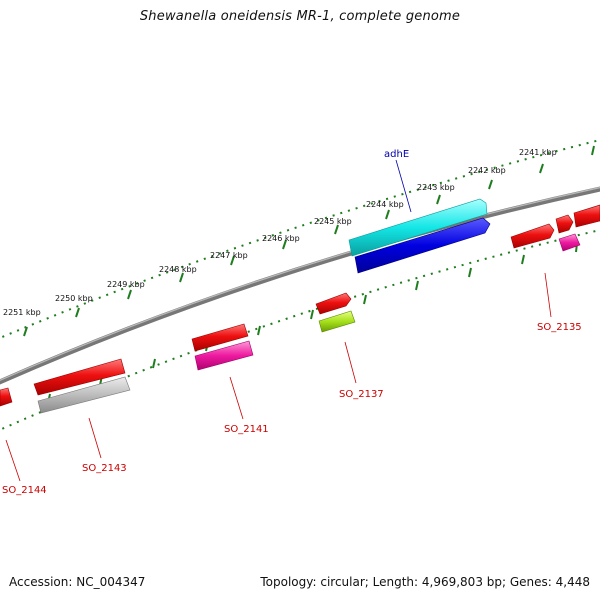 This screenshot has height=600, width=600. Describe the element at coordinates (564, 224) in the screenshot. I see `feature-gene-right-small` at that location.